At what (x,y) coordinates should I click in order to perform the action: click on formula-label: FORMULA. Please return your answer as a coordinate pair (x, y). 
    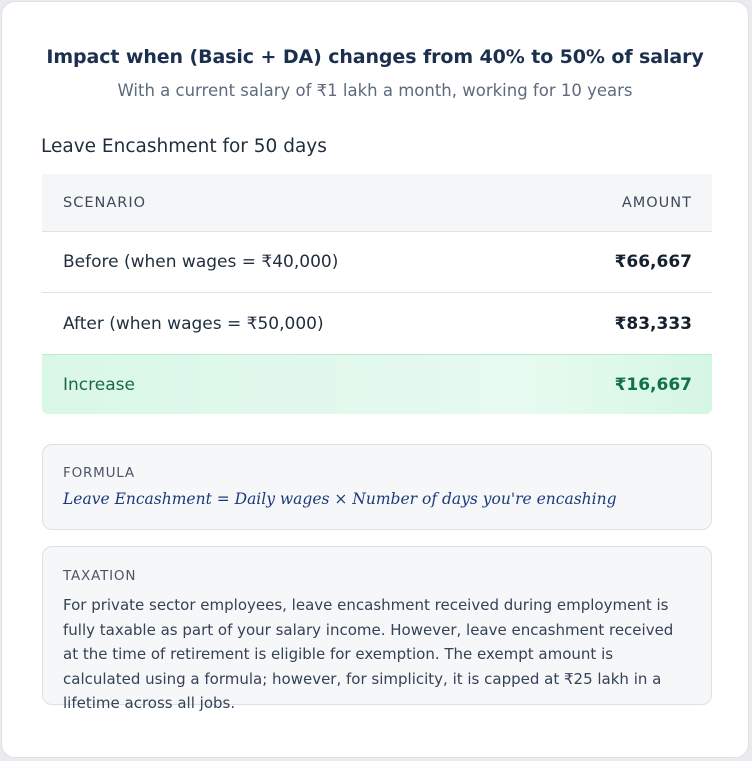
    Looking at the image, I should click on (99, 473).